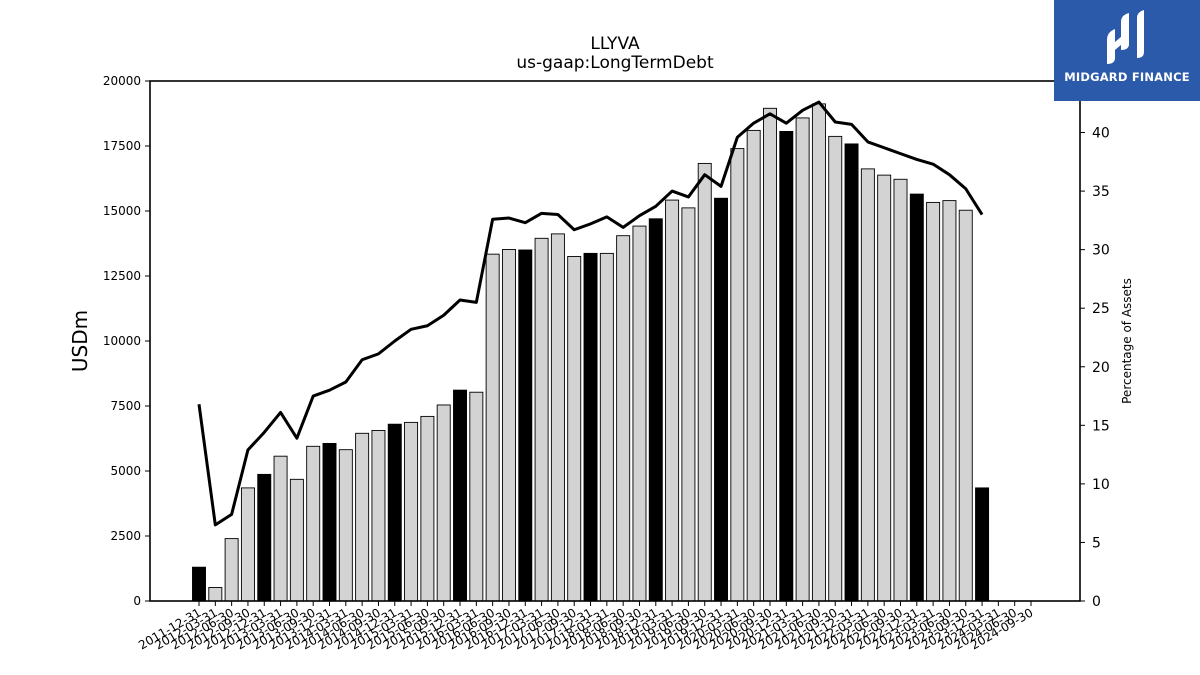 The height and width of the screenshot is (675, 1200). Describe the element at coordinates (1101, 192) in the screenshot. I see `y2-tick-label: 35` at that location.